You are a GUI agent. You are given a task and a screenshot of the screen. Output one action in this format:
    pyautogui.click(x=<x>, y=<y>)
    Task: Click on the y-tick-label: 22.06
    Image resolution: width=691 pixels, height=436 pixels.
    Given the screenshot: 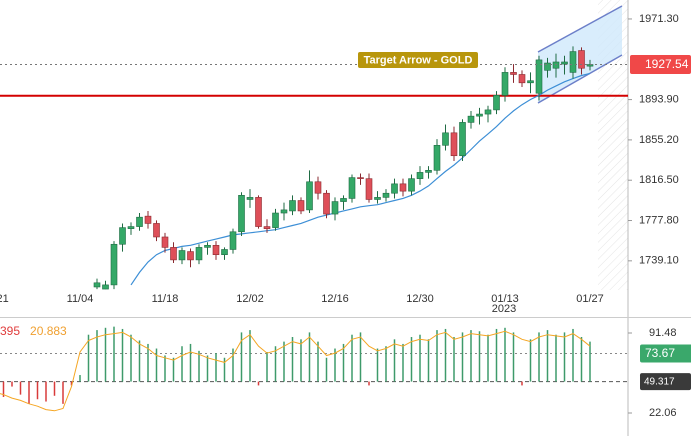 What is the action you would take?
    pyautogui.click(x=663, y=413)
    